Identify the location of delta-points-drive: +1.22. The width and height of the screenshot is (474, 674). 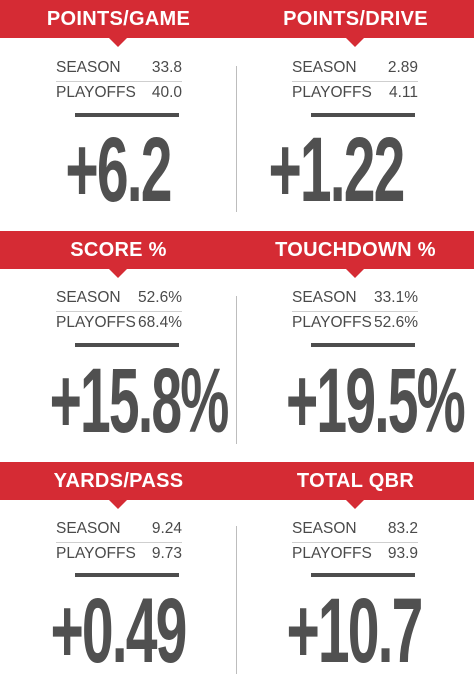
(336, 170).